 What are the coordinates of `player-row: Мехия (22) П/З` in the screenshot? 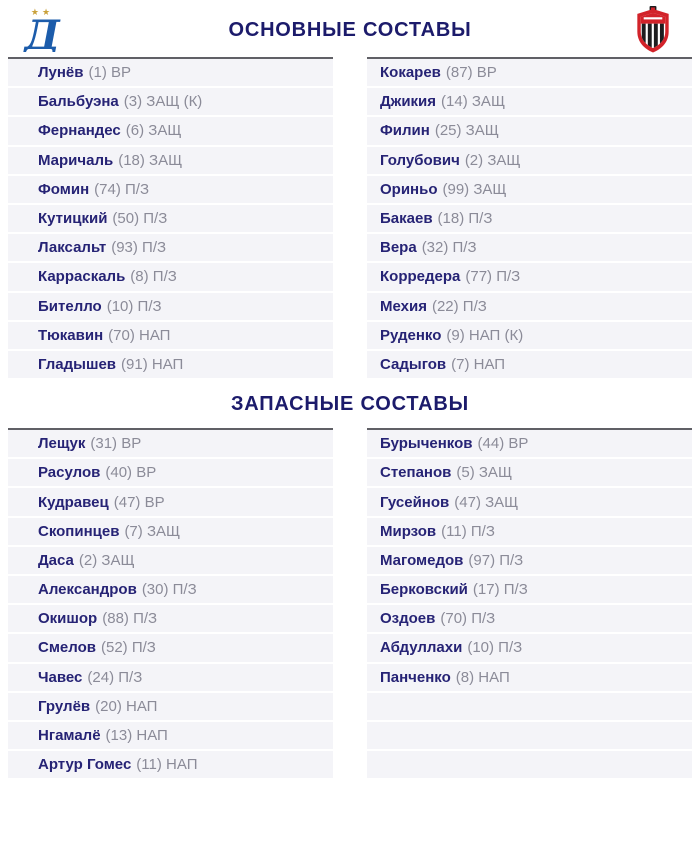 It's located at (529, 307).